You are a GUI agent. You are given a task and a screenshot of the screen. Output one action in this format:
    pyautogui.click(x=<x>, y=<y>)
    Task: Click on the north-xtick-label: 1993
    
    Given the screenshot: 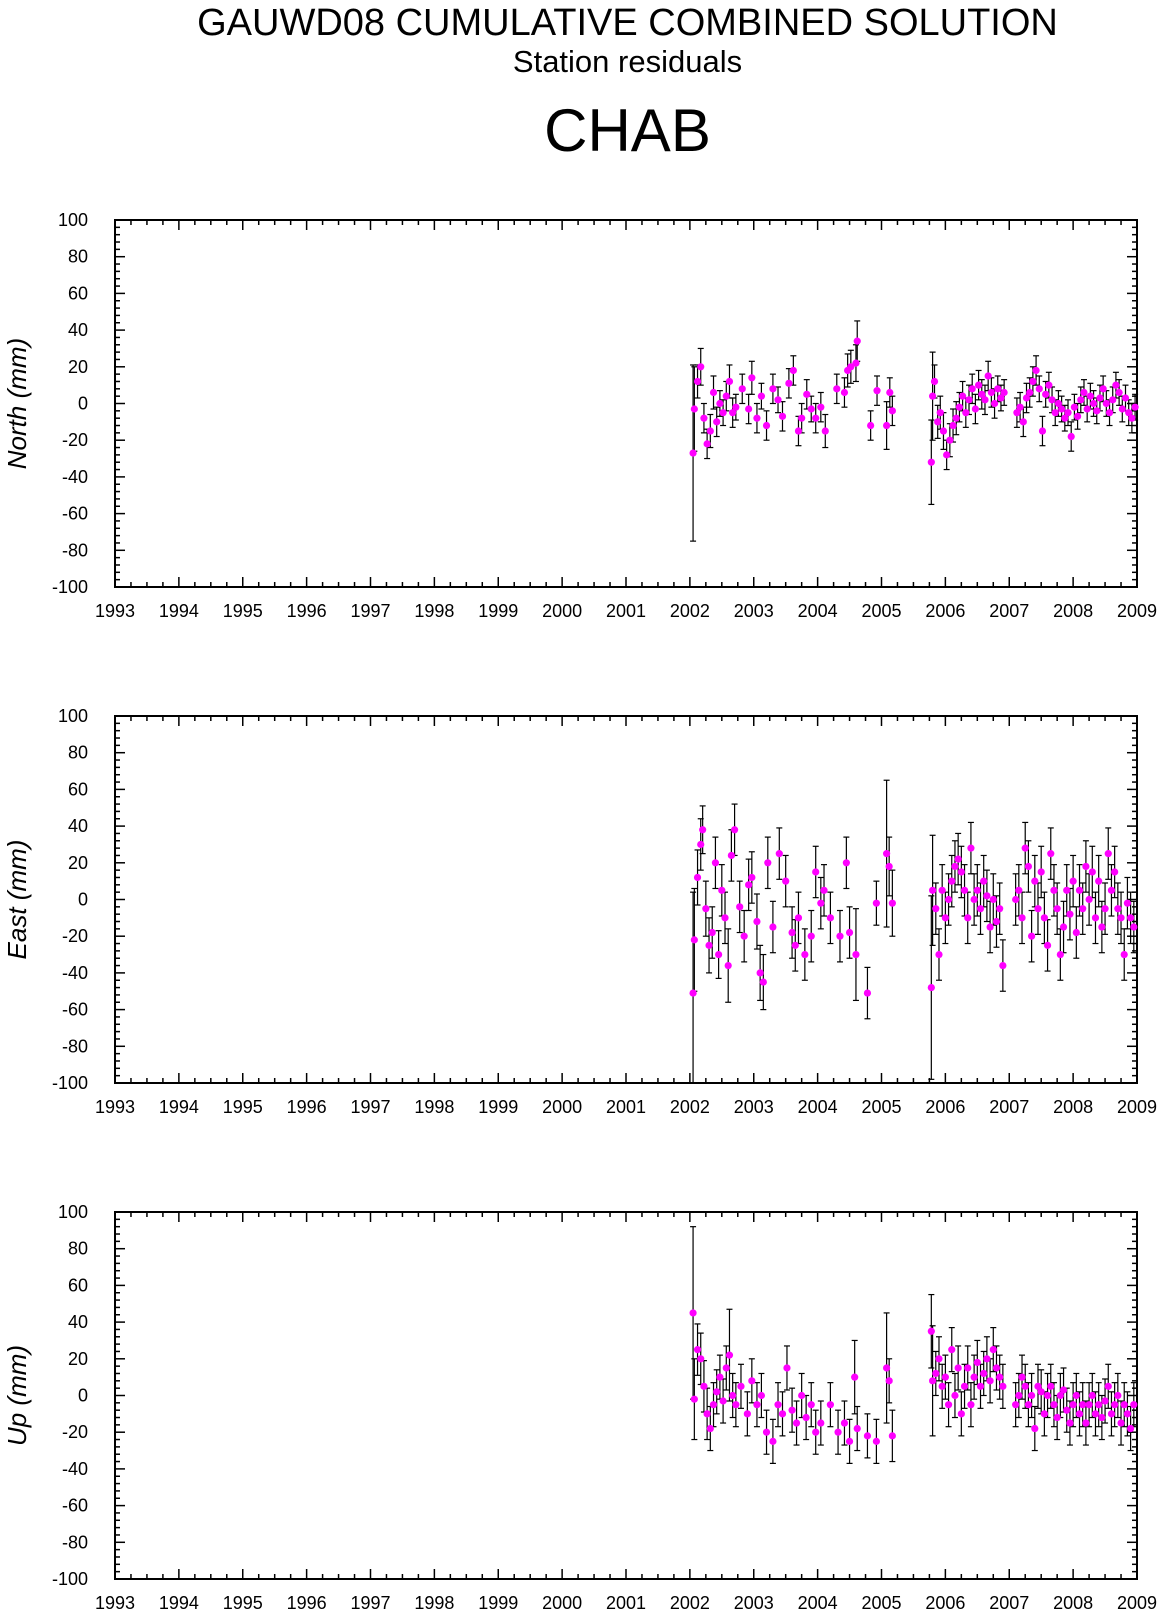 What is the action you would take?
    pyautogui.click(x=115, y=611)
    